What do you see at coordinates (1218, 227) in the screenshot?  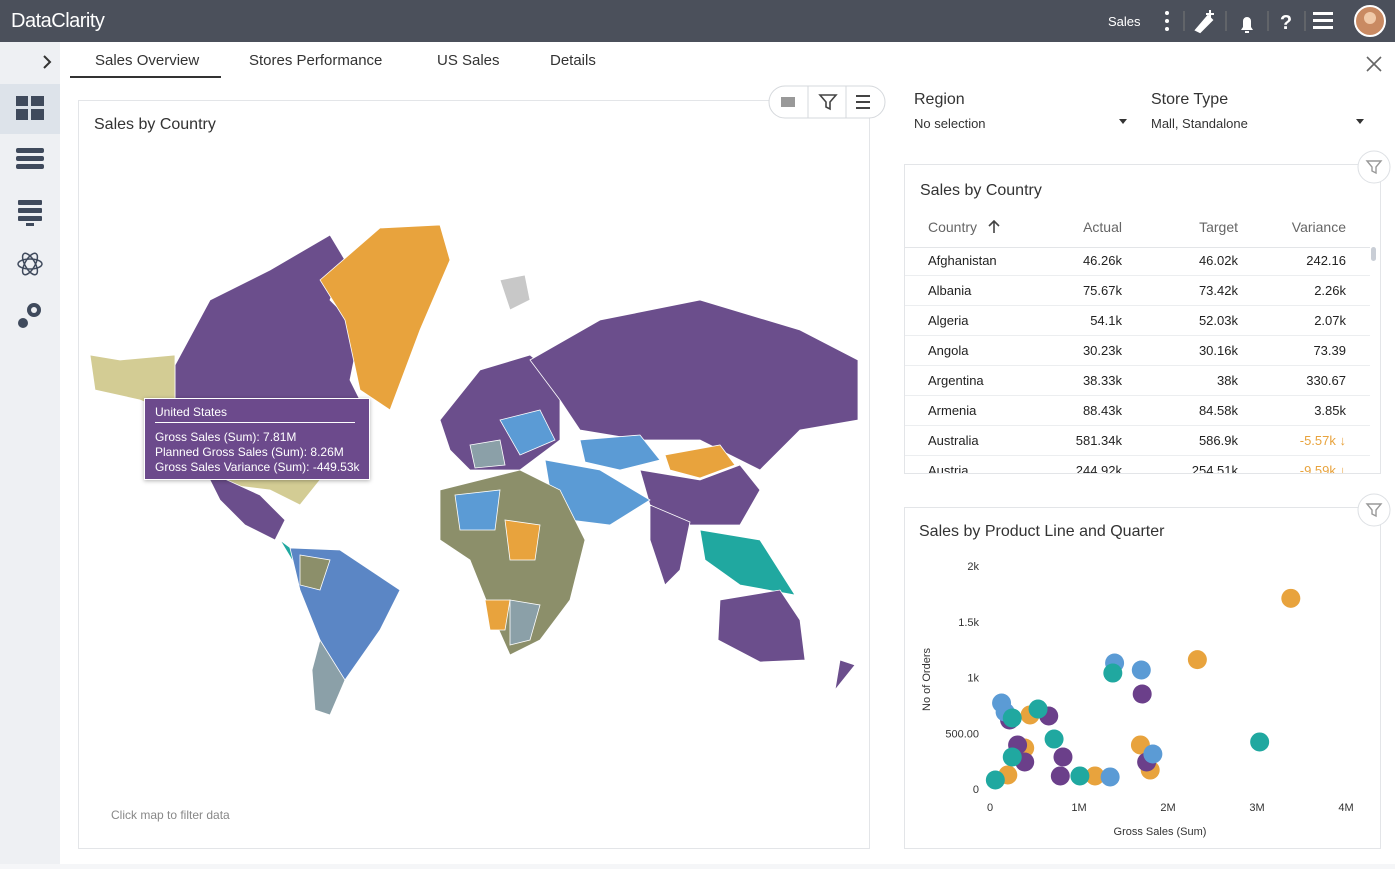 I see `column-header: Target` at bounding box center [1218, 227].